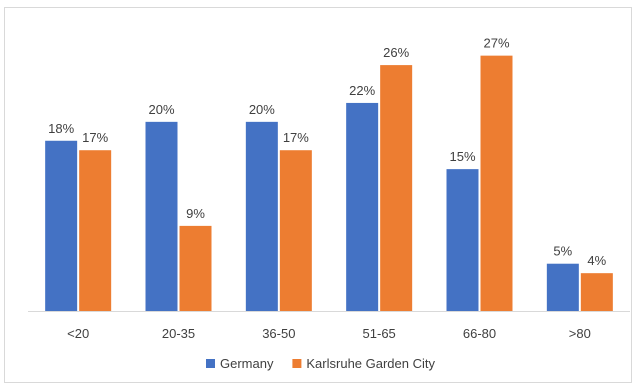  I want to click on x-tick-label-4: 66-80, so click(479, 333).